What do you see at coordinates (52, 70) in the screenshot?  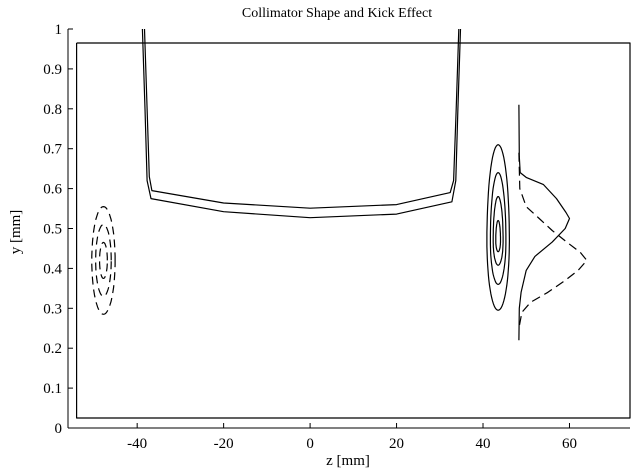 I see `y-tick-label: 0.9` at bounding box center [52, 70].